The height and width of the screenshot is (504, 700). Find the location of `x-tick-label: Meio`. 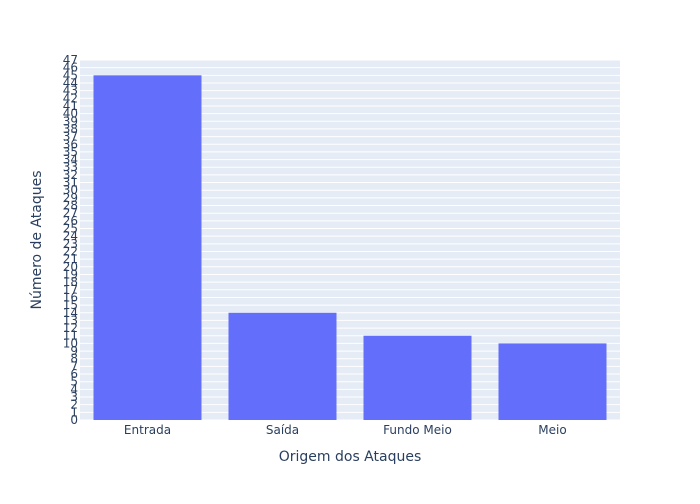

x-tick-label: Meio is located at coordinates (552, 430).